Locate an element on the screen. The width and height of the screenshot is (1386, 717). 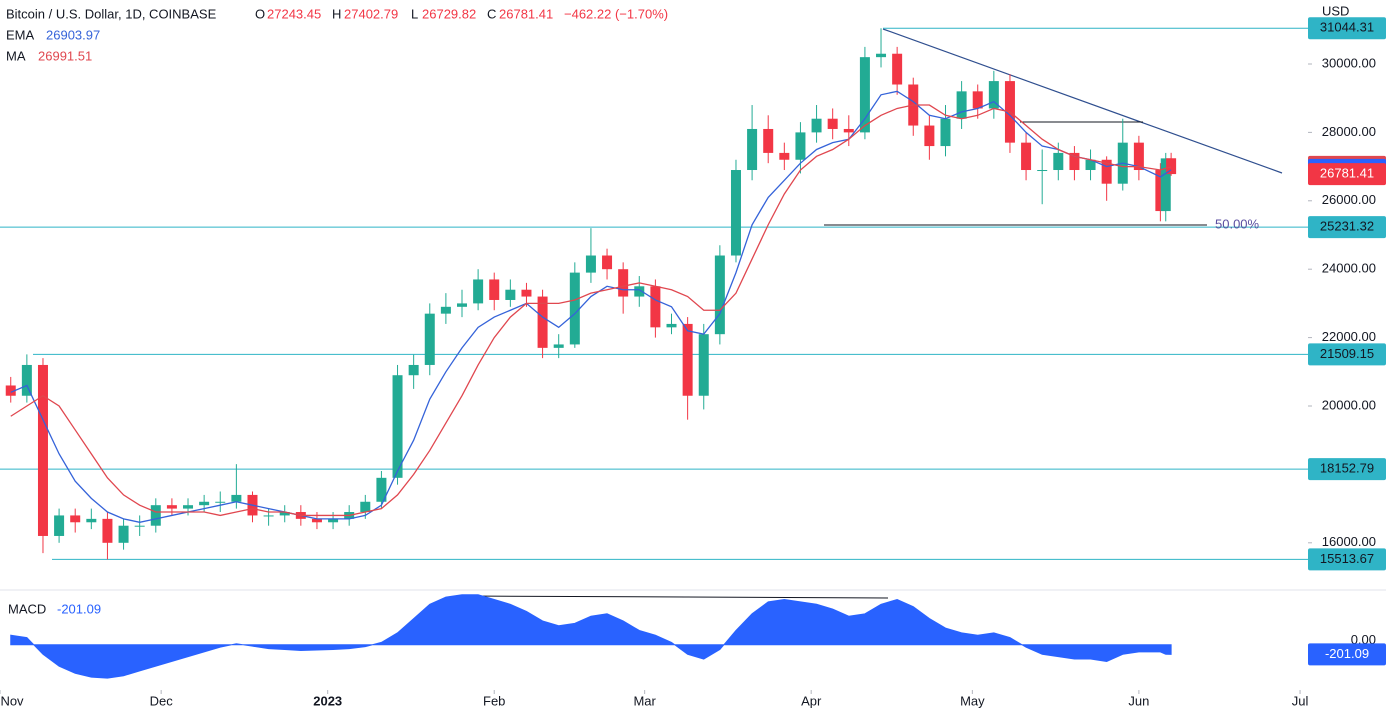
fib-label: 50.00% is located at coordinates (1237, 223).